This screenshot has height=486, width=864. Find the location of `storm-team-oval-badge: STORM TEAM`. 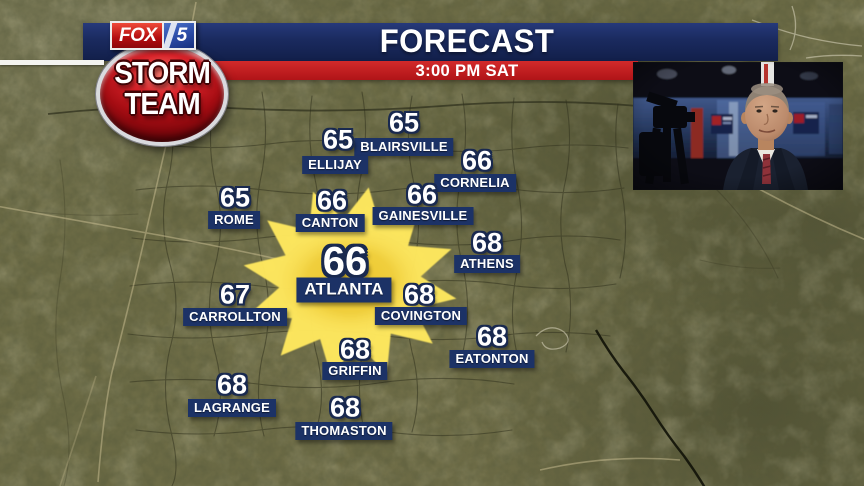

storm-team-oval-badge: STORM TEAM is located at coordinates (162, 94).